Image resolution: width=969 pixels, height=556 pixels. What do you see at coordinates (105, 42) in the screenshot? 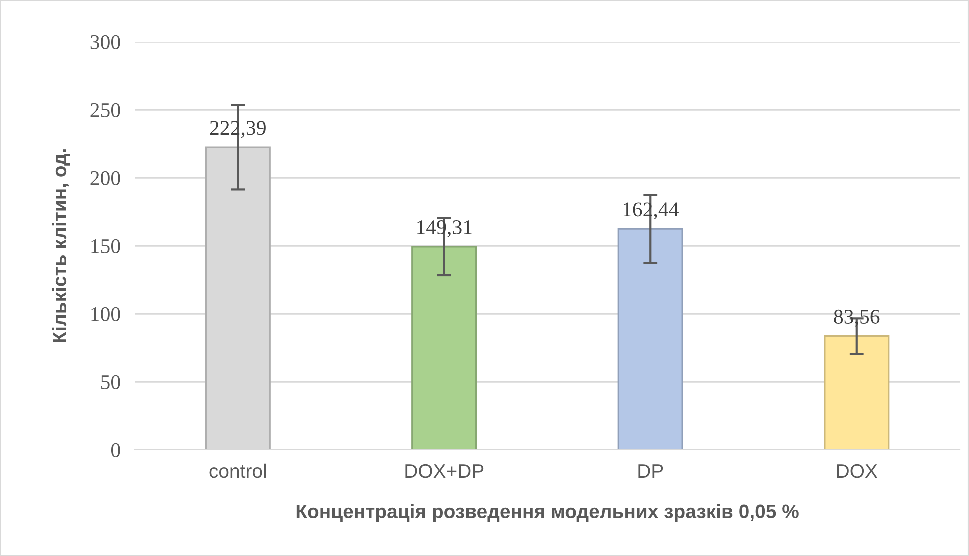
I see `y-tick-label: 300` at bounding box center [105, 42].